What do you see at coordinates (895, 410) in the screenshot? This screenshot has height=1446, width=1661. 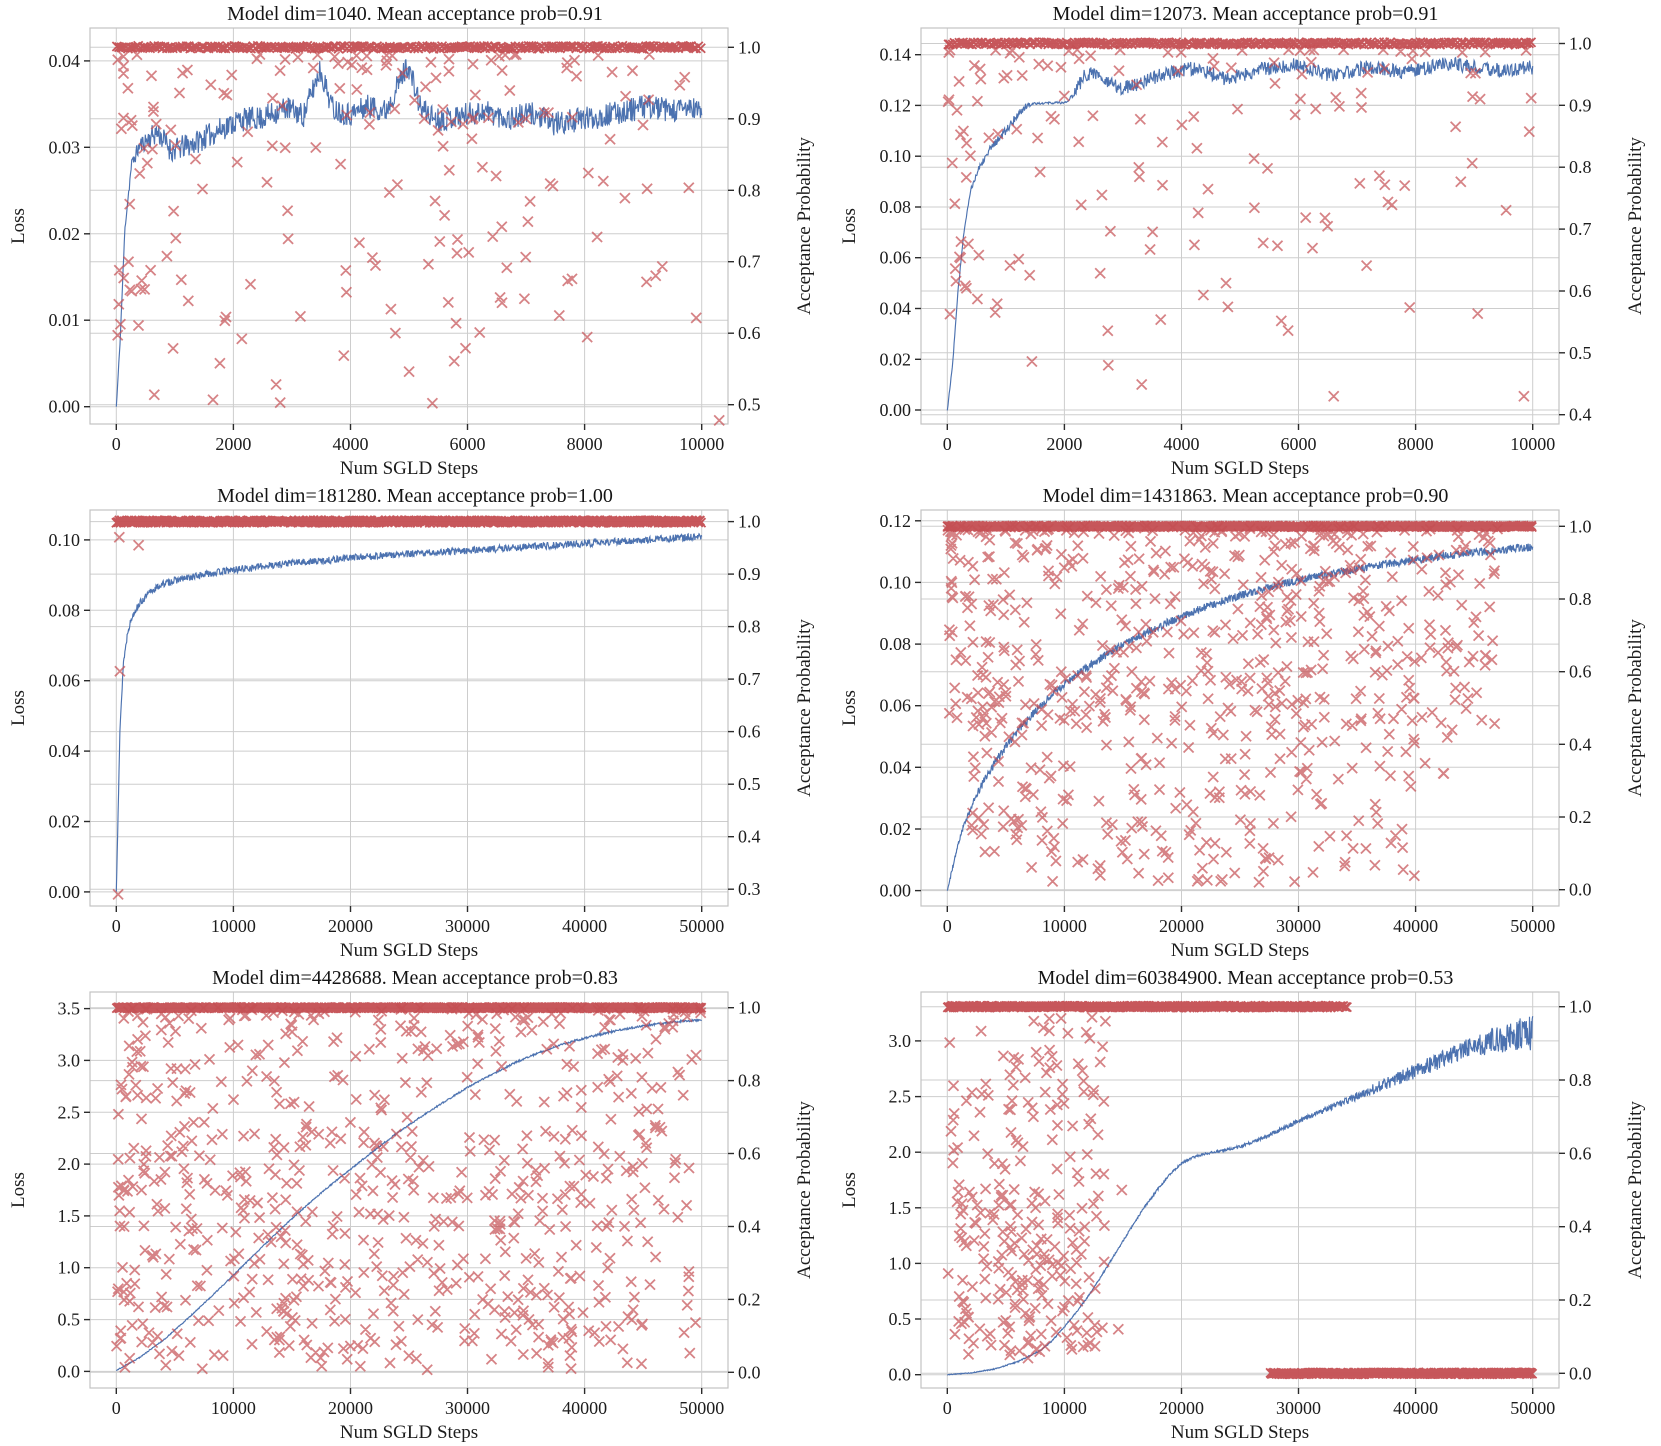 I see `svg-text: 0.00` at bounding box center [895, 410].